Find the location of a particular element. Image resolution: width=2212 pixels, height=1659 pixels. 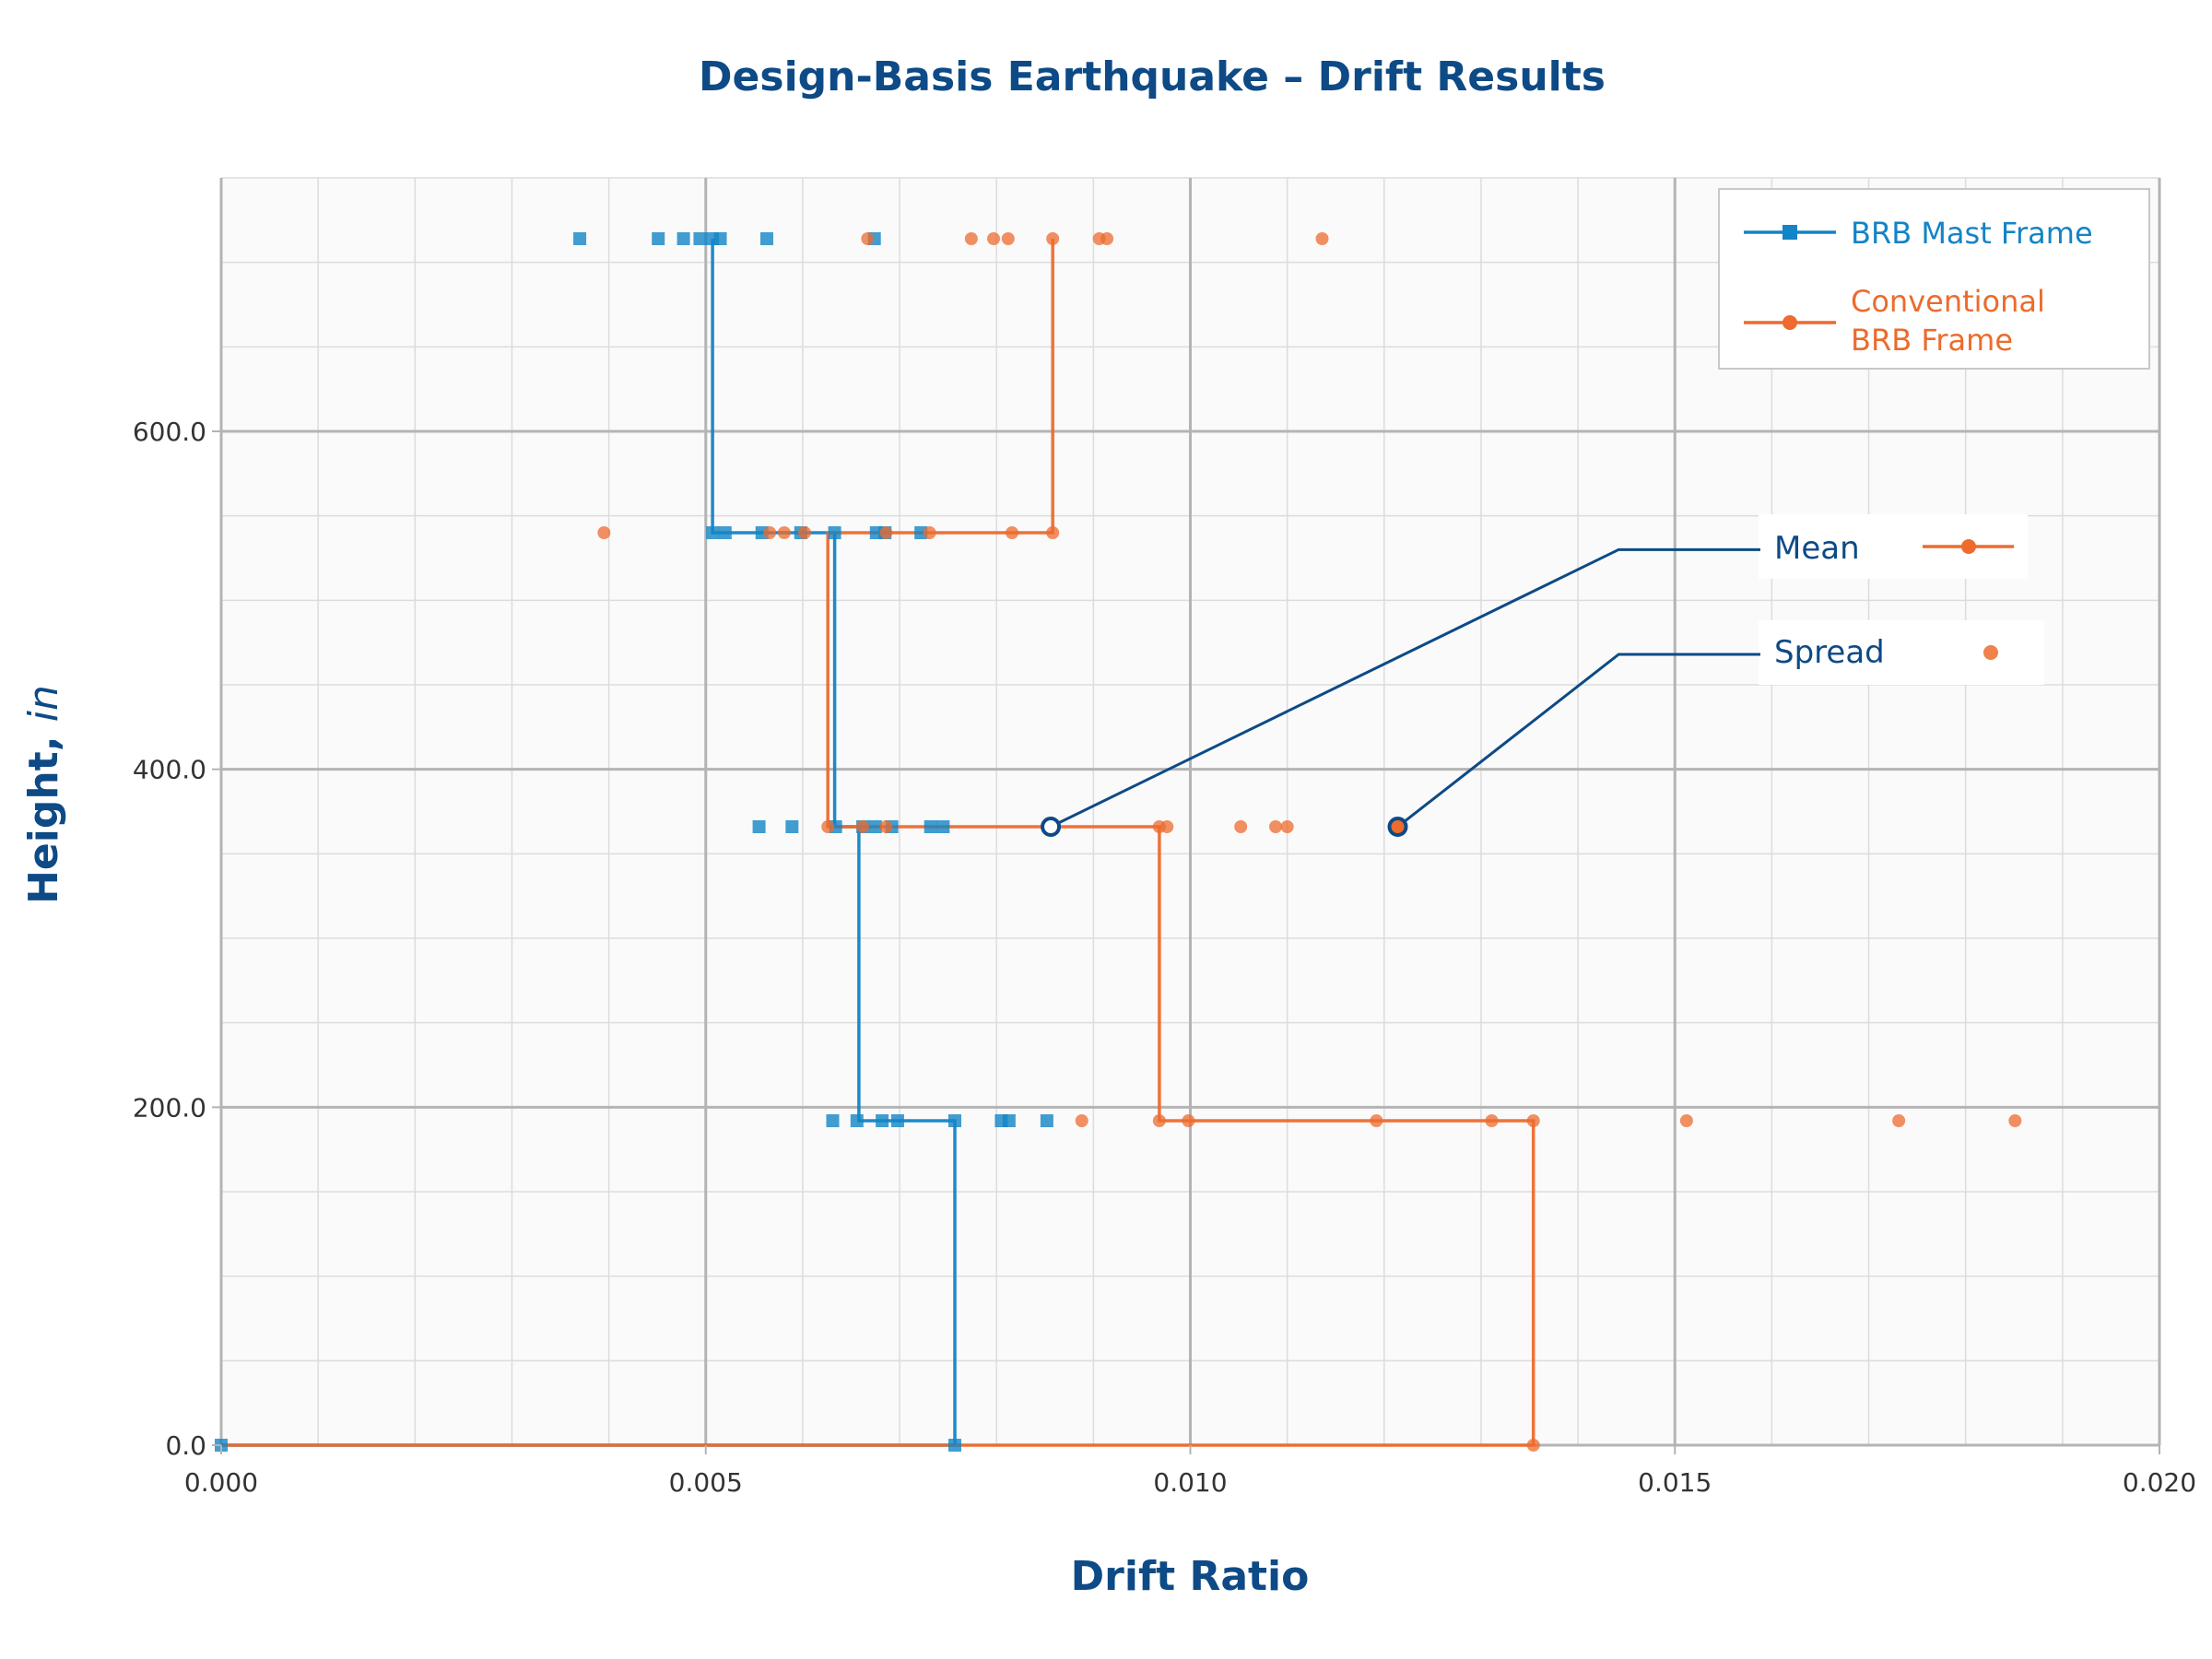

legend-label-conventional-line1: Conventional is located at coordinates (1948, 301).